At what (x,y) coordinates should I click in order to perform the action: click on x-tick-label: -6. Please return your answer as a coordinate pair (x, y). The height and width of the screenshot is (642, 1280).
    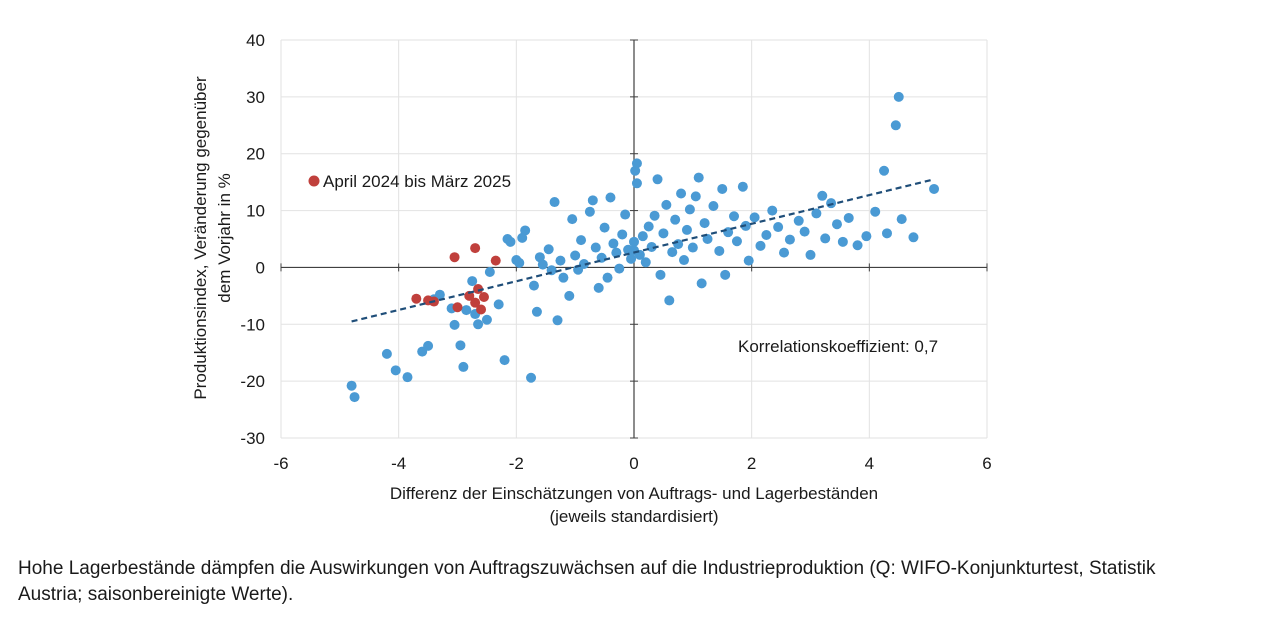
    Looking at the image, I should click on (280, 463).